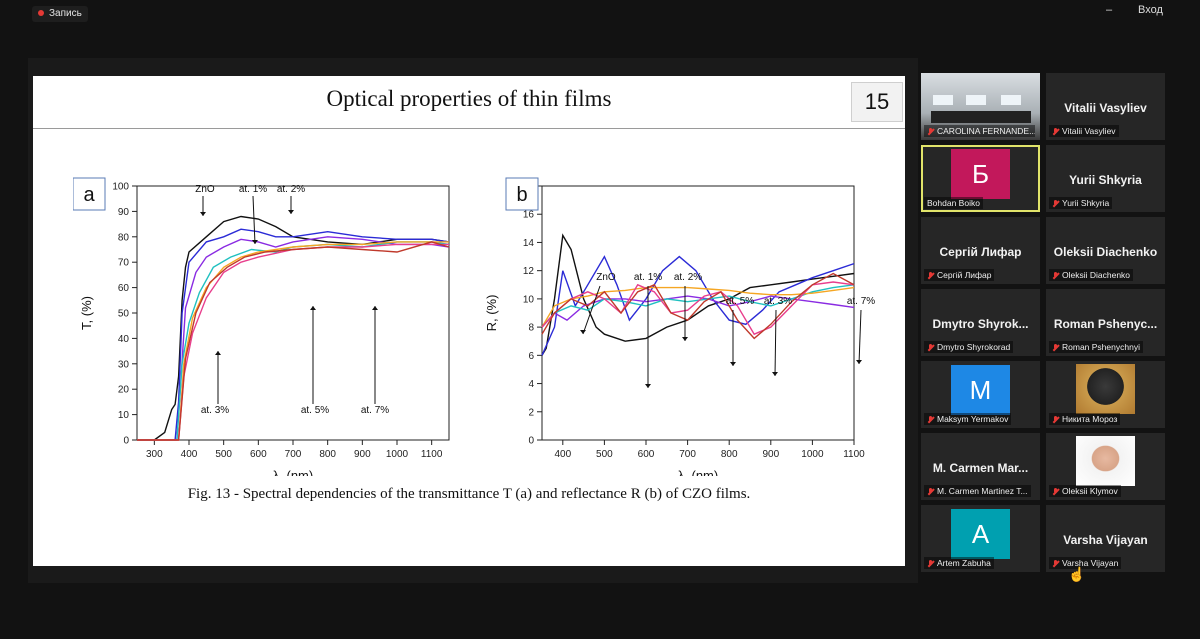 This screenshot has width=1200, height=639. Describe the element at coordinates (698, 472) in the screenshot. I see `x-axis-label: λ, (nm)` at that location.